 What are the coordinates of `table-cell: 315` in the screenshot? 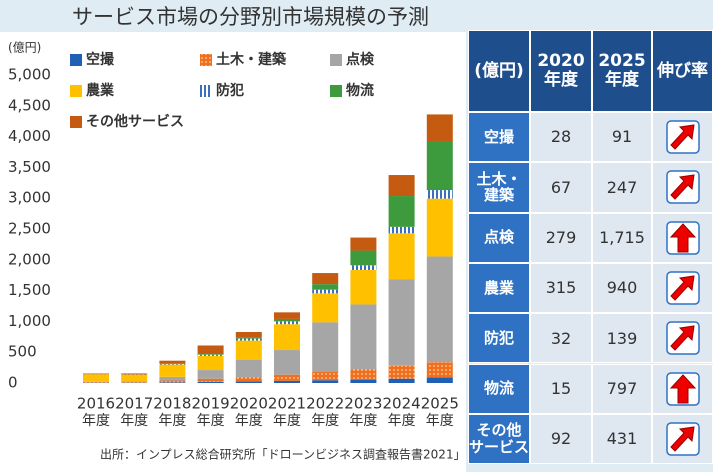 It's located at (561, 288).